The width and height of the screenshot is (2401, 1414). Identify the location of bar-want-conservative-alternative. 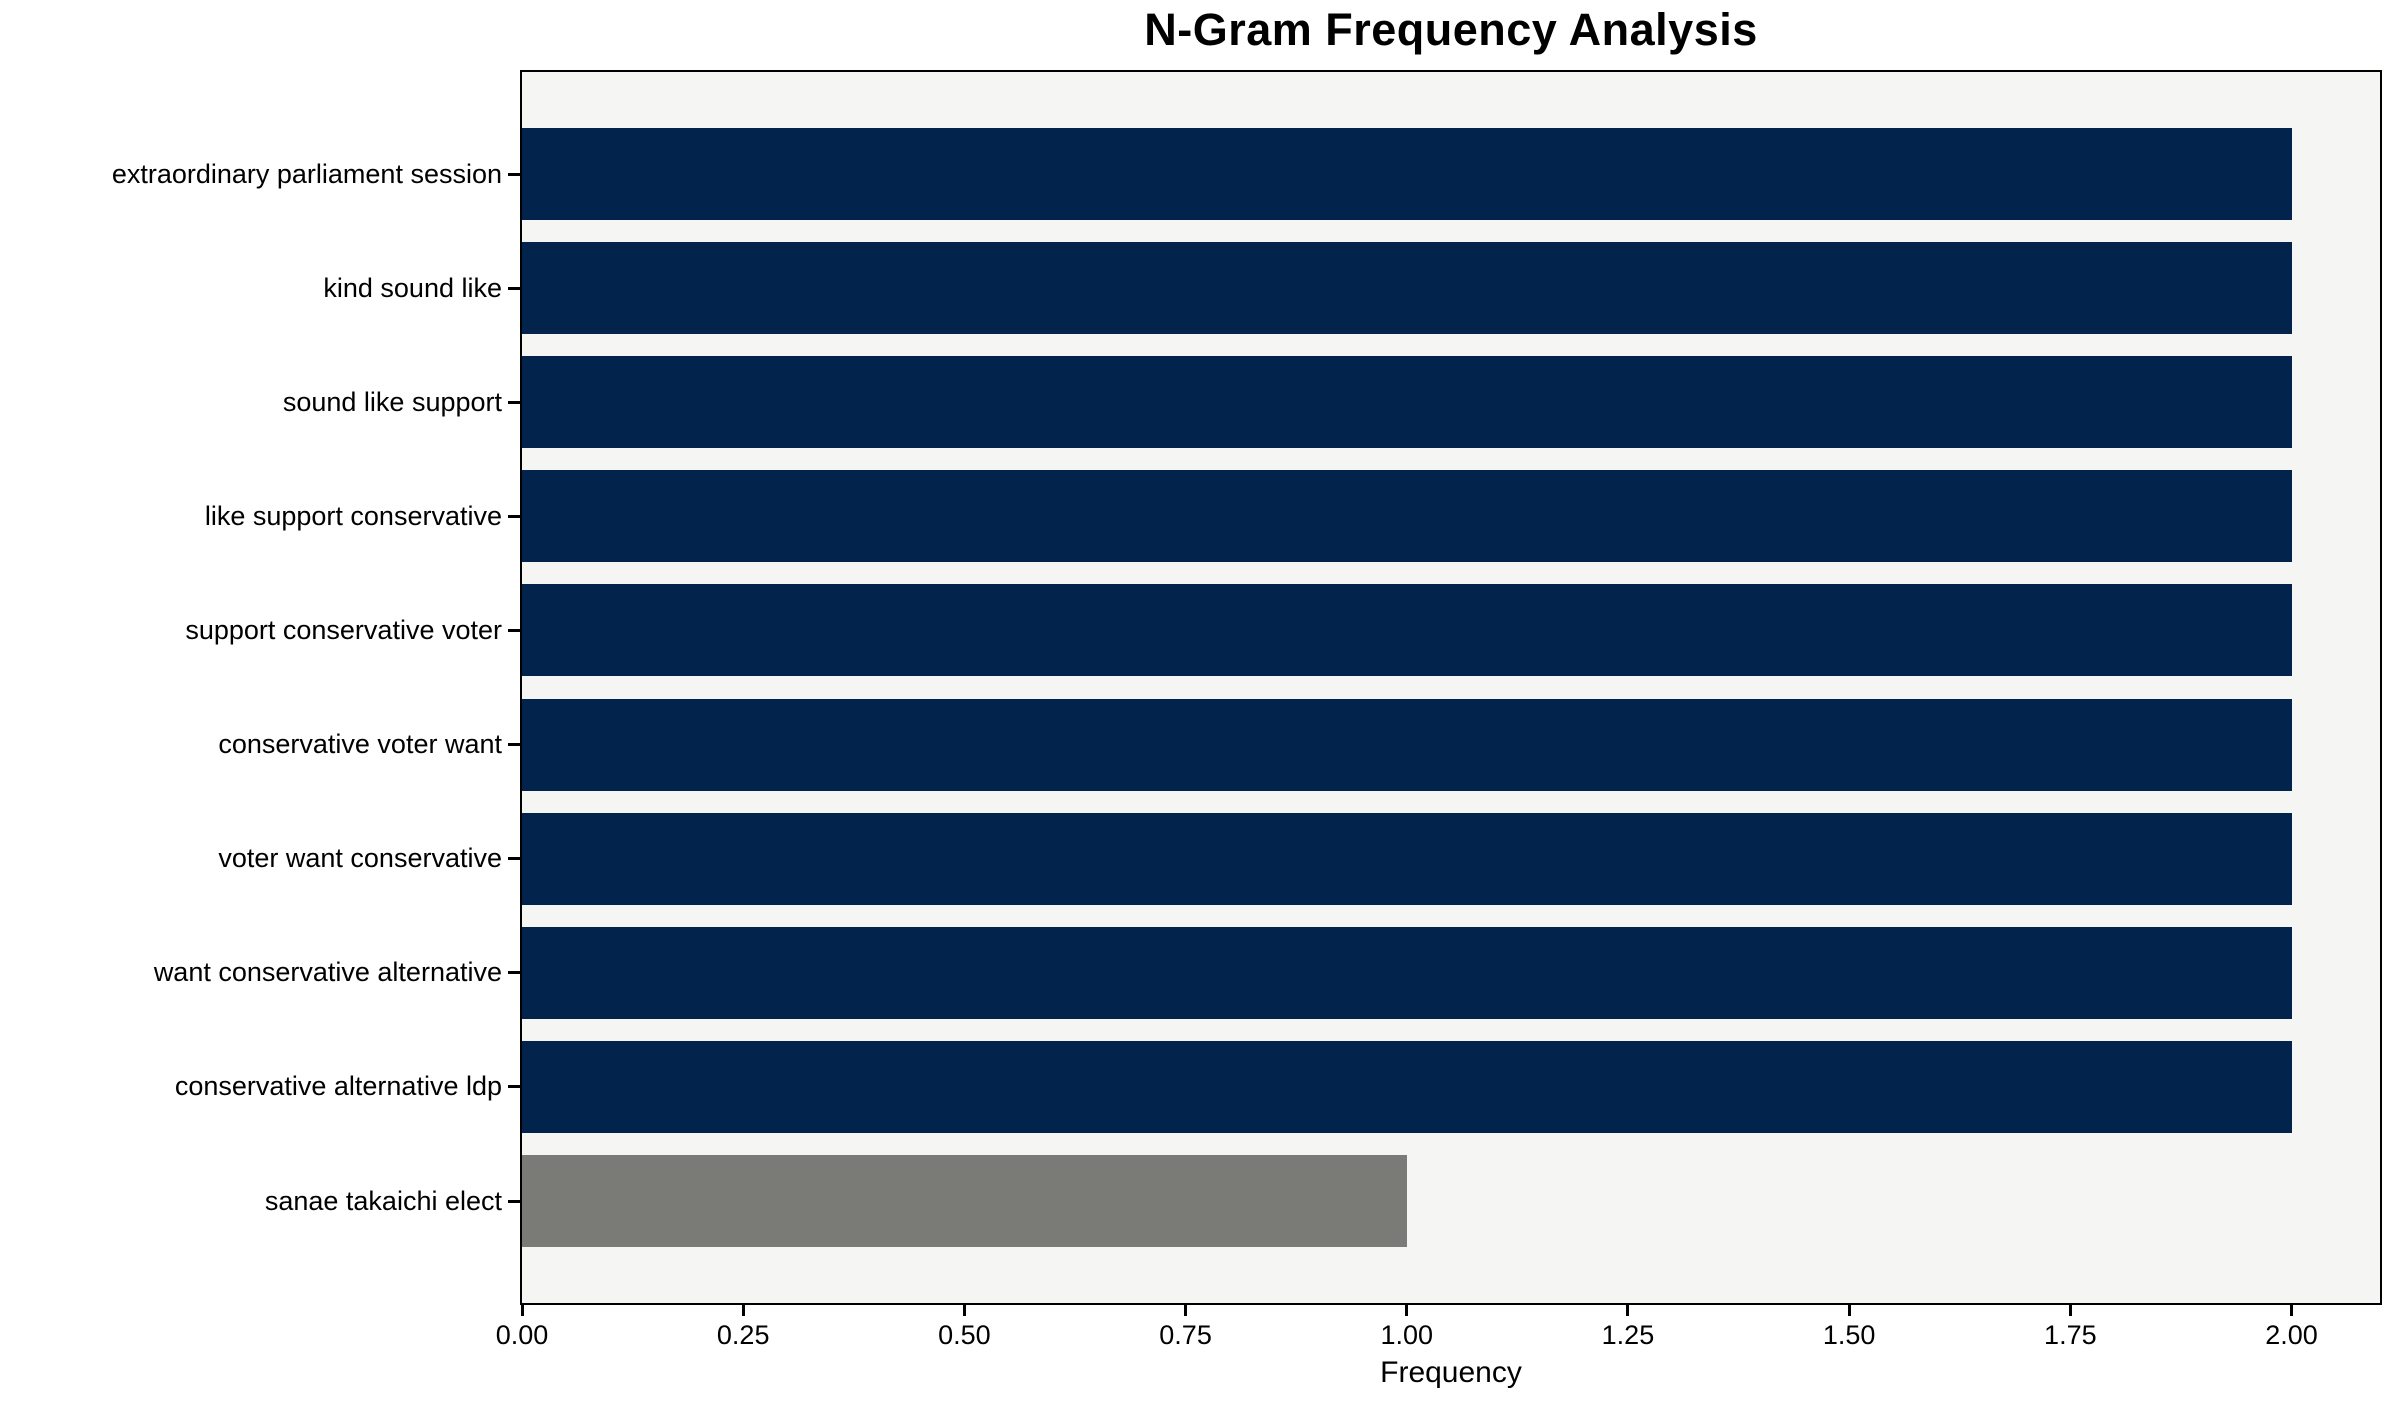
(1407, 972).